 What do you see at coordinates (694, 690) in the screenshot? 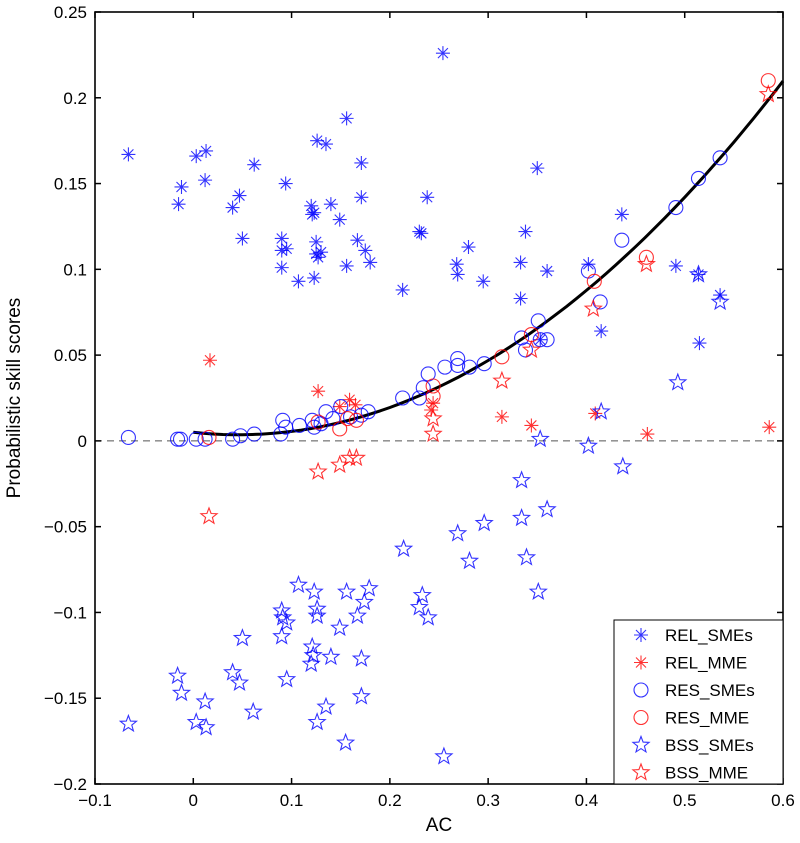
I see `legend-item: RES_SMEs` at bounding box center [694, 690].